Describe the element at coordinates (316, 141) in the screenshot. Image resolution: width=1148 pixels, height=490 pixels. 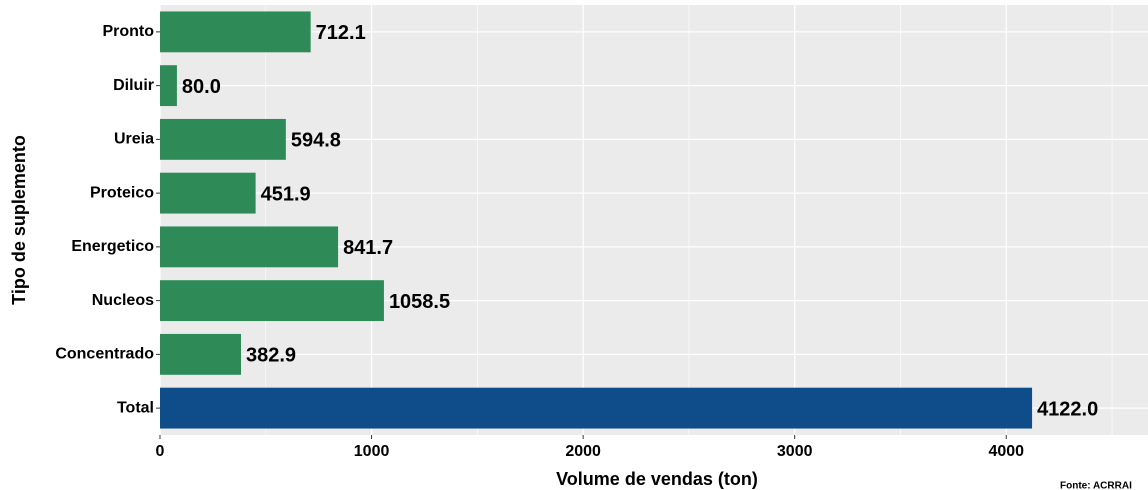
I see `value-label: 594.8` at that location.